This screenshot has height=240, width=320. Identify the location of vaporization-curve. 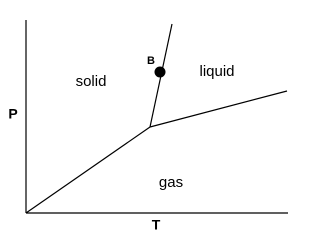
(218, 109).